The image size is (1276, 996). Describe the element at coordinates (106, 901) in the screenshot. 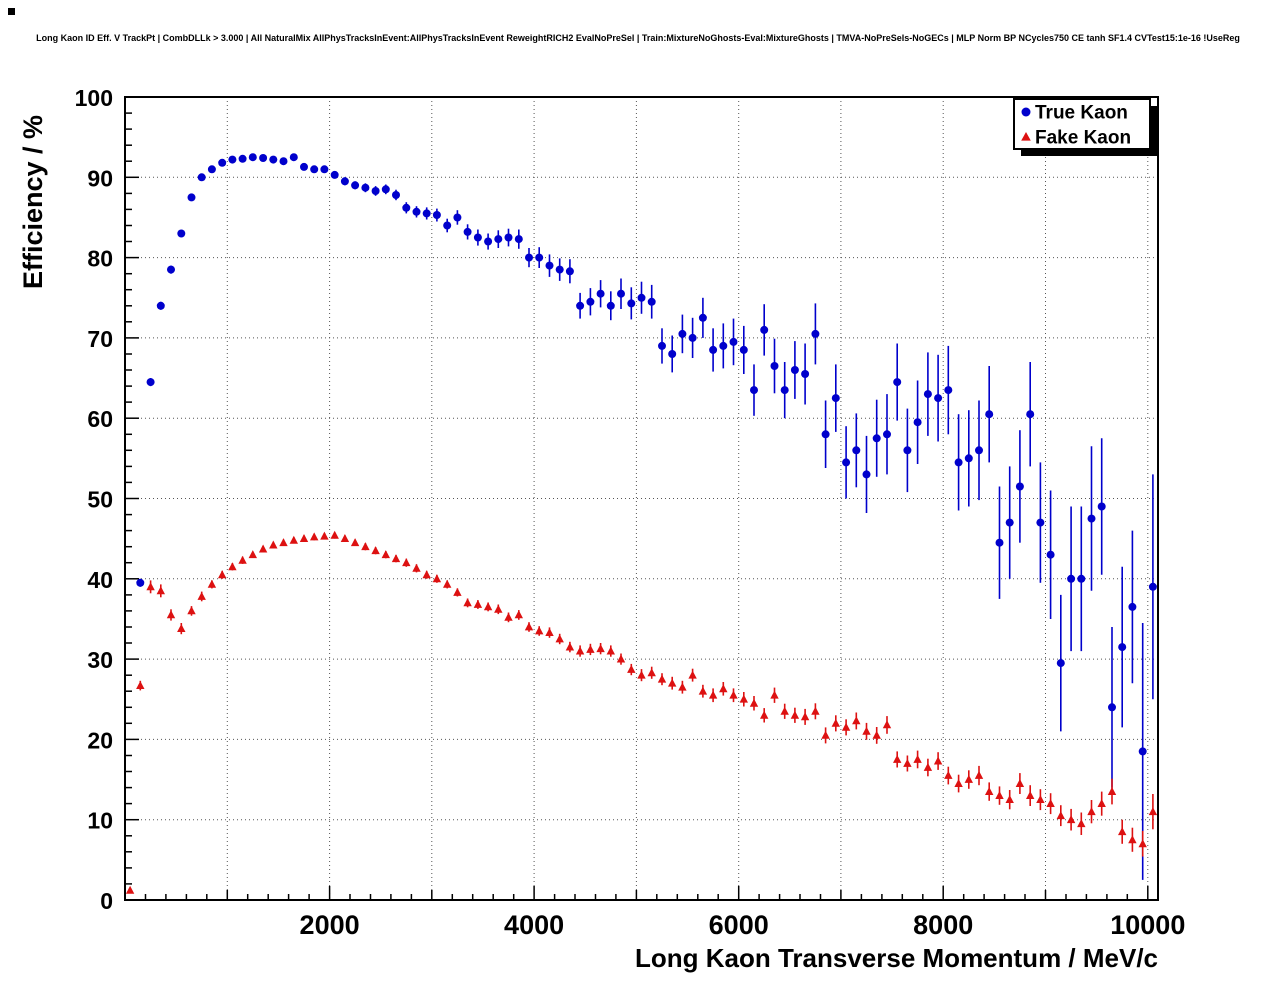

I see `svg-text: 0` at that location.